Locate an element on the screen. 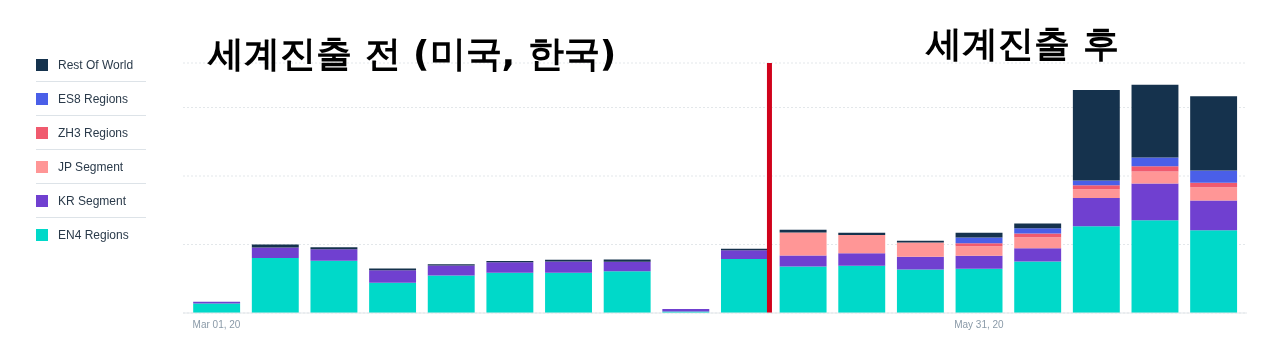  legend-label: KR Segment is located at coordinates (92, 200).